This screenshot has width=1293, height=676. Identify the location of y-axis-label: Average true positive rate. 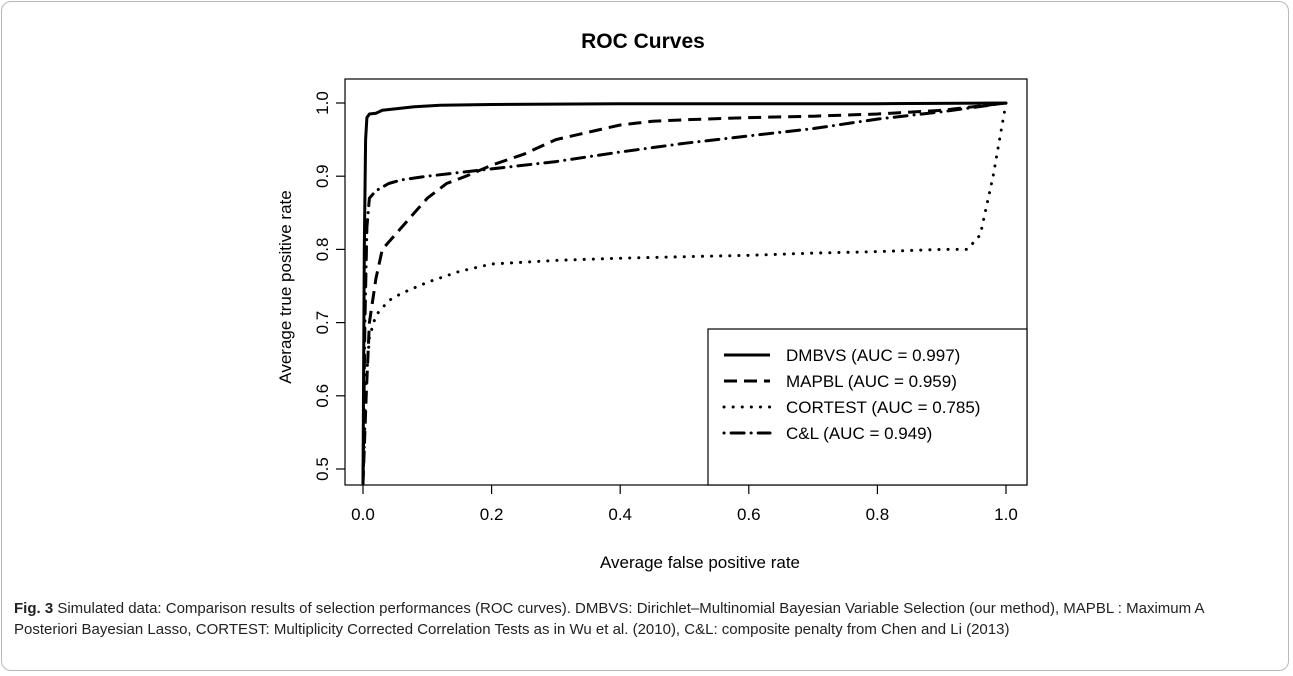
(285, 286).